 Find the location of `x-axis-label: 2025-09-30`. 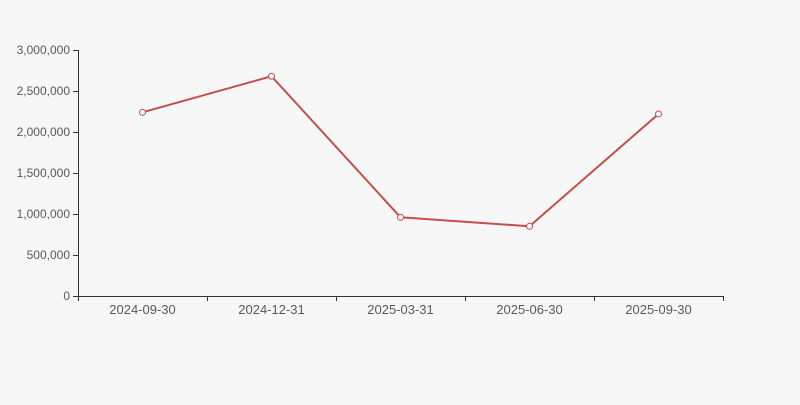

x-axis-label: 2025-09-30 is located at coordinates (658, 309).